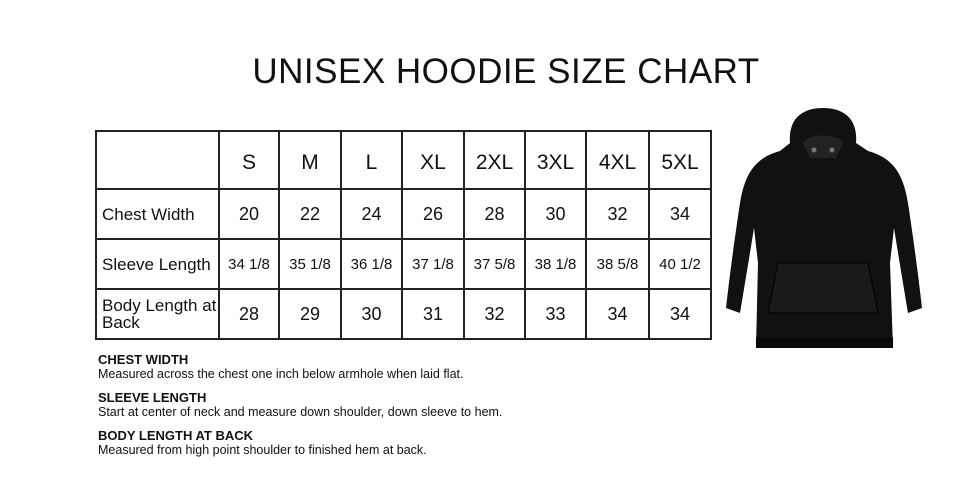 The height and width of the screenshot is (480, 960). What do you see at coordinates (371, 160) in the screenshot?
I see `size-header: L` at bounding box center [371, 160].